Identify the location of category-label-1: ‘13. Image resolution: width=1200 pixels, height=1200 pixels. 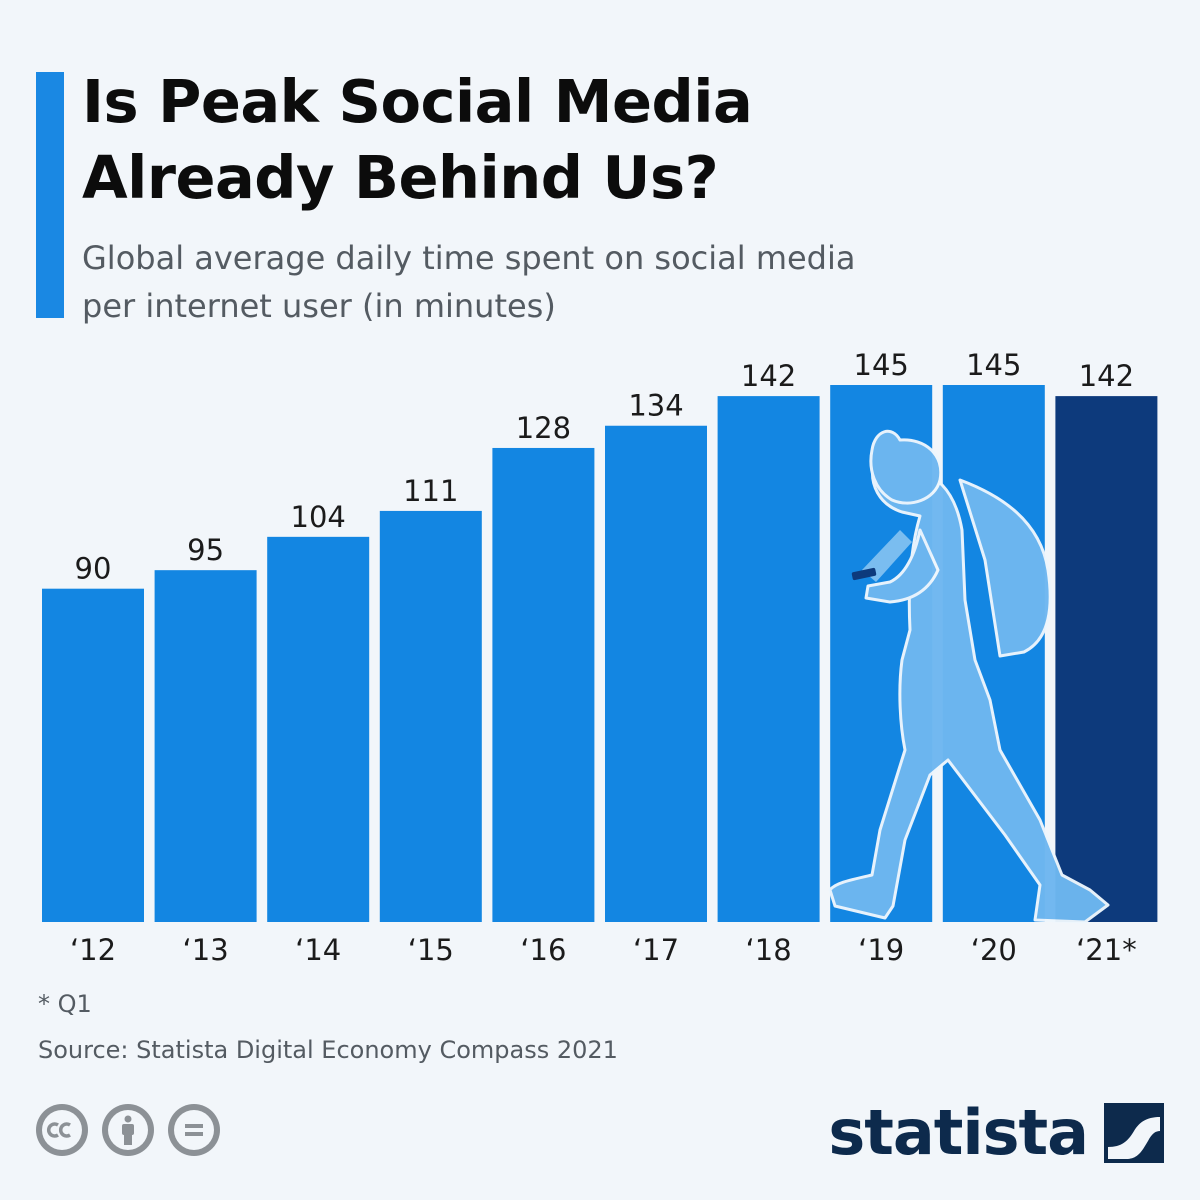
(206, 950).